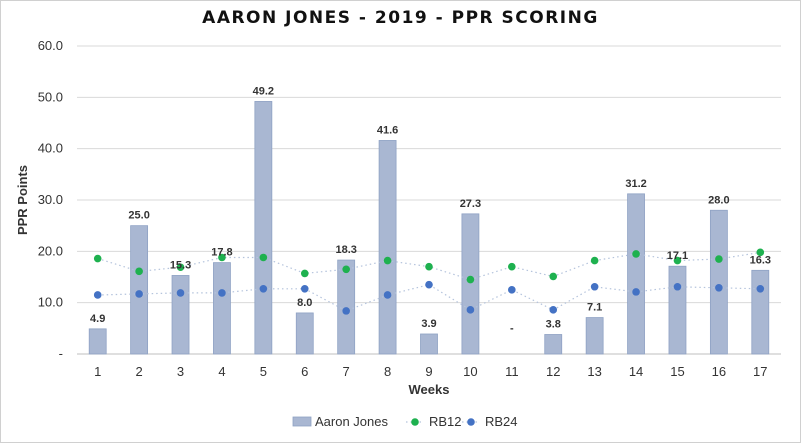  What do you see at coordinates (636, 371) in the screenshot?
I see `x-tick-label: 14` at bounding box center [636, 371].